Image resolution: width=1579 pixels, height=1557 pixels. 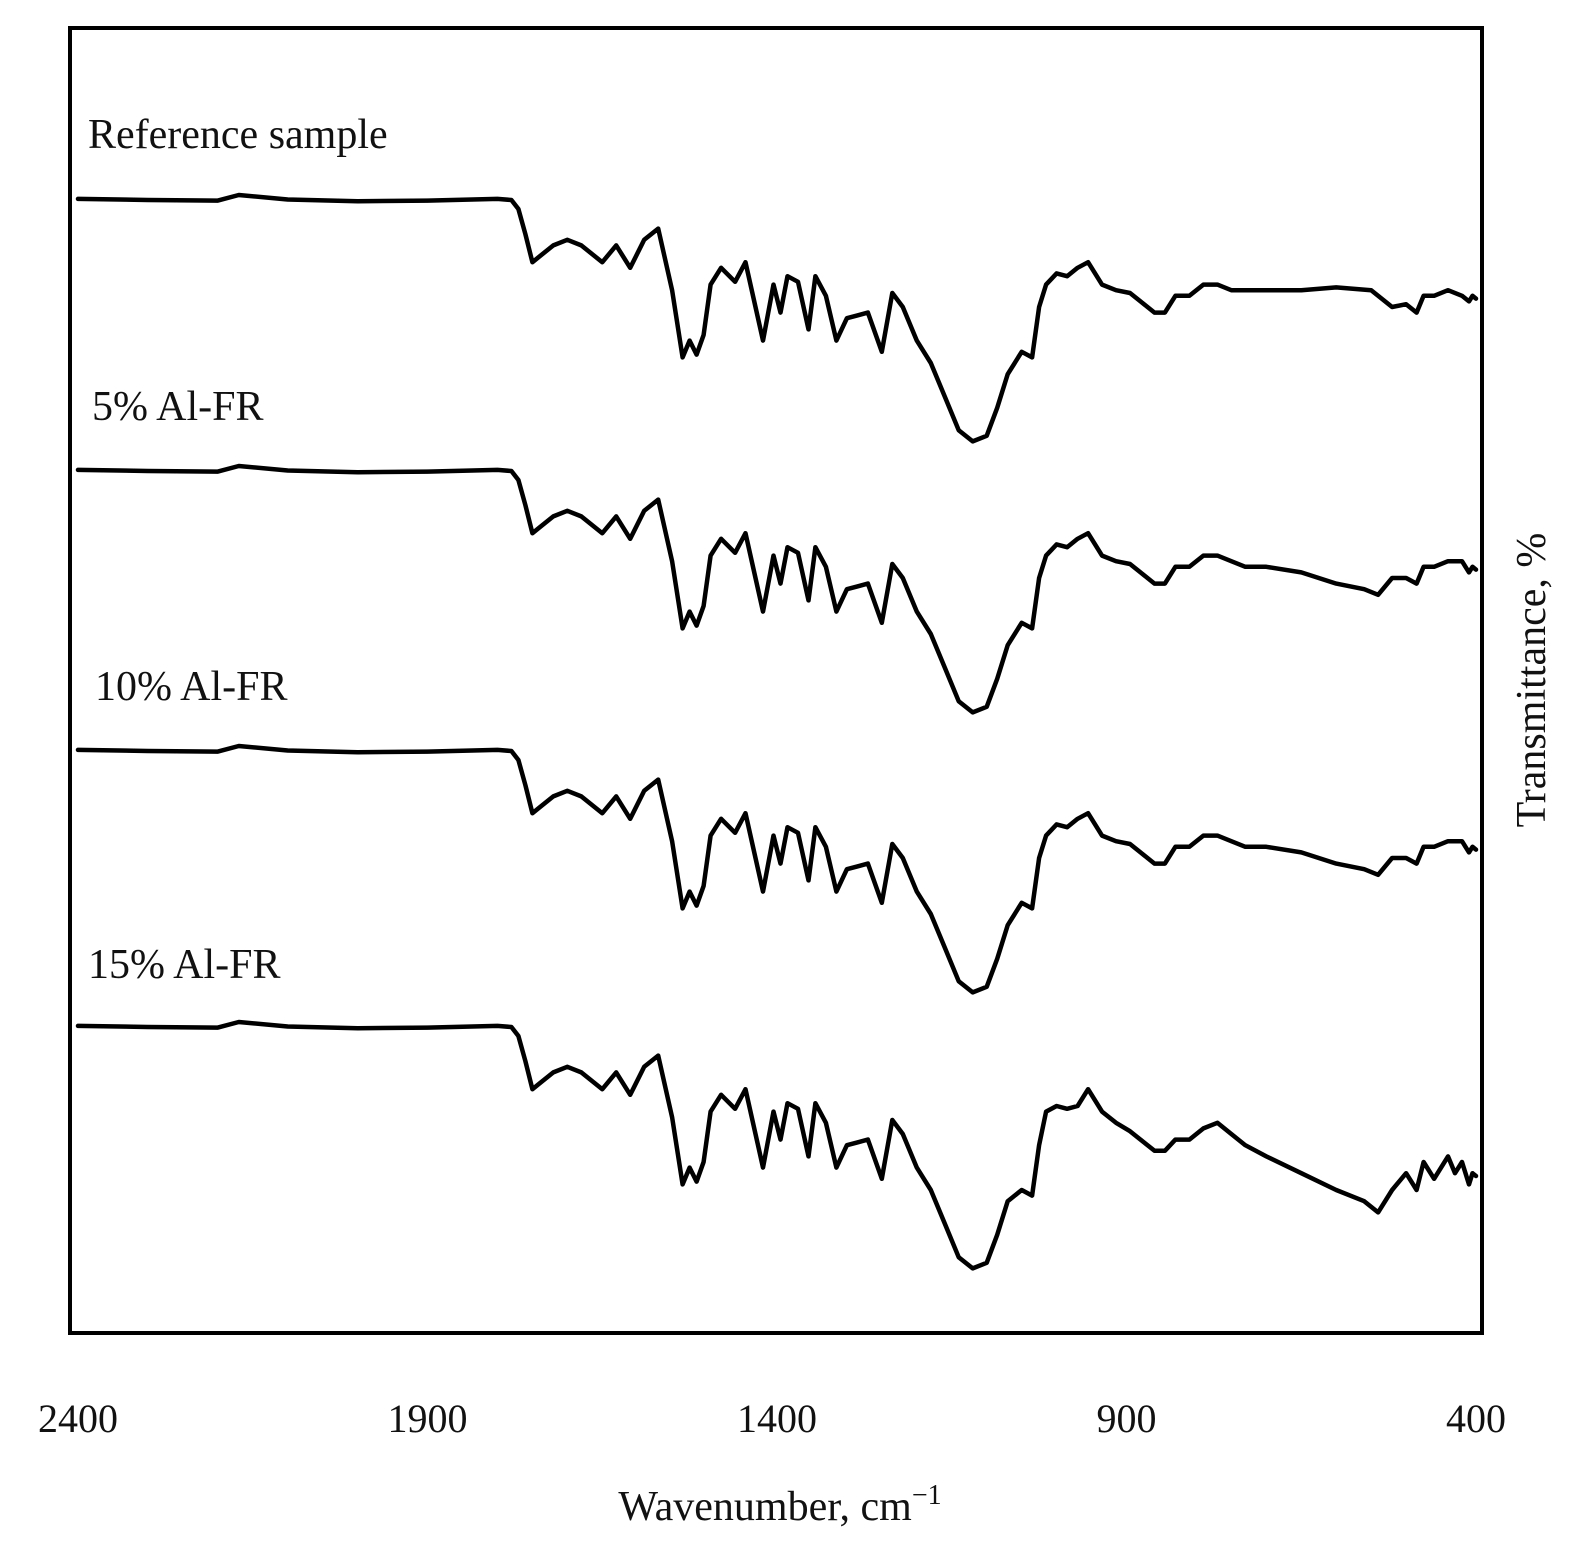 What do you see at coordinates (428, 1418) in the screenshot?
I see `x-tick-label-1900: 1900` at bounding box center [428, 1418].